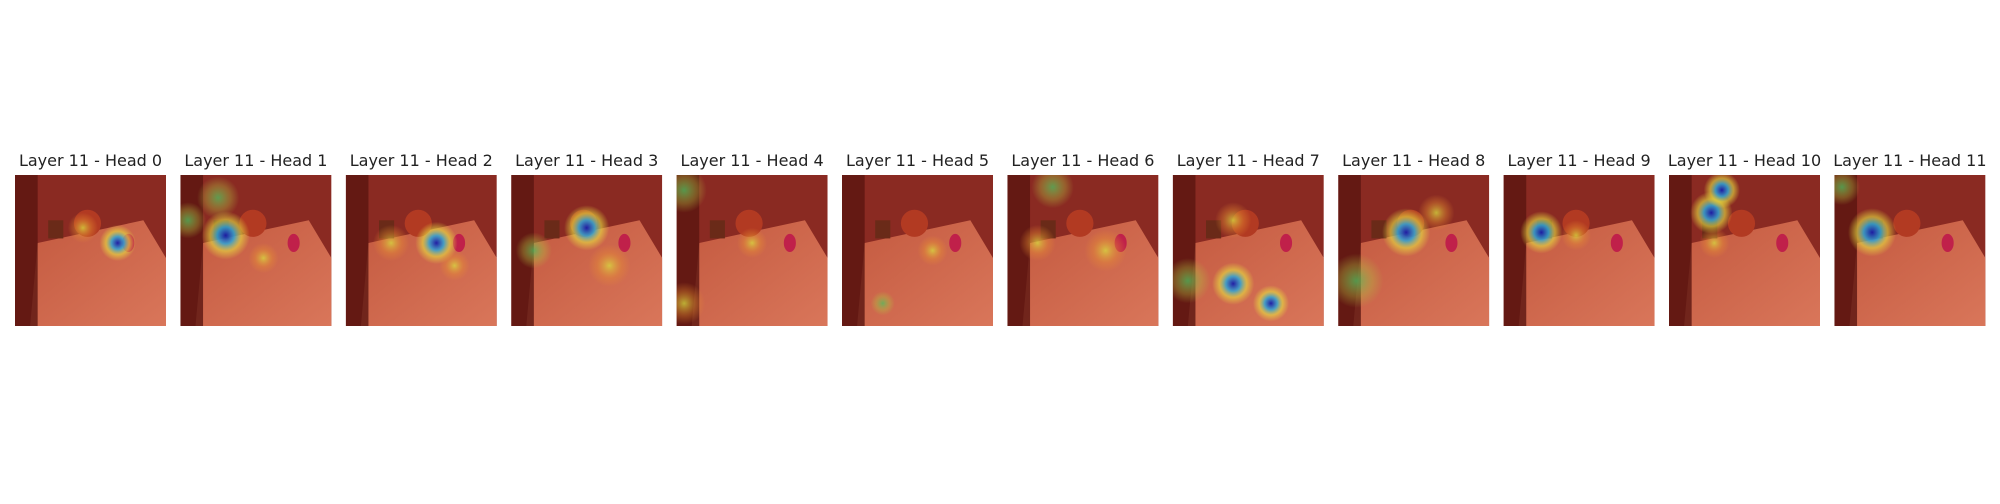 This screenshot has height=504, width=2000. What do you see at coordinates (917, 160) in the screenshot?
I see `panel-title: Layer 11 - Head 5` at bounding box center [917, 160].